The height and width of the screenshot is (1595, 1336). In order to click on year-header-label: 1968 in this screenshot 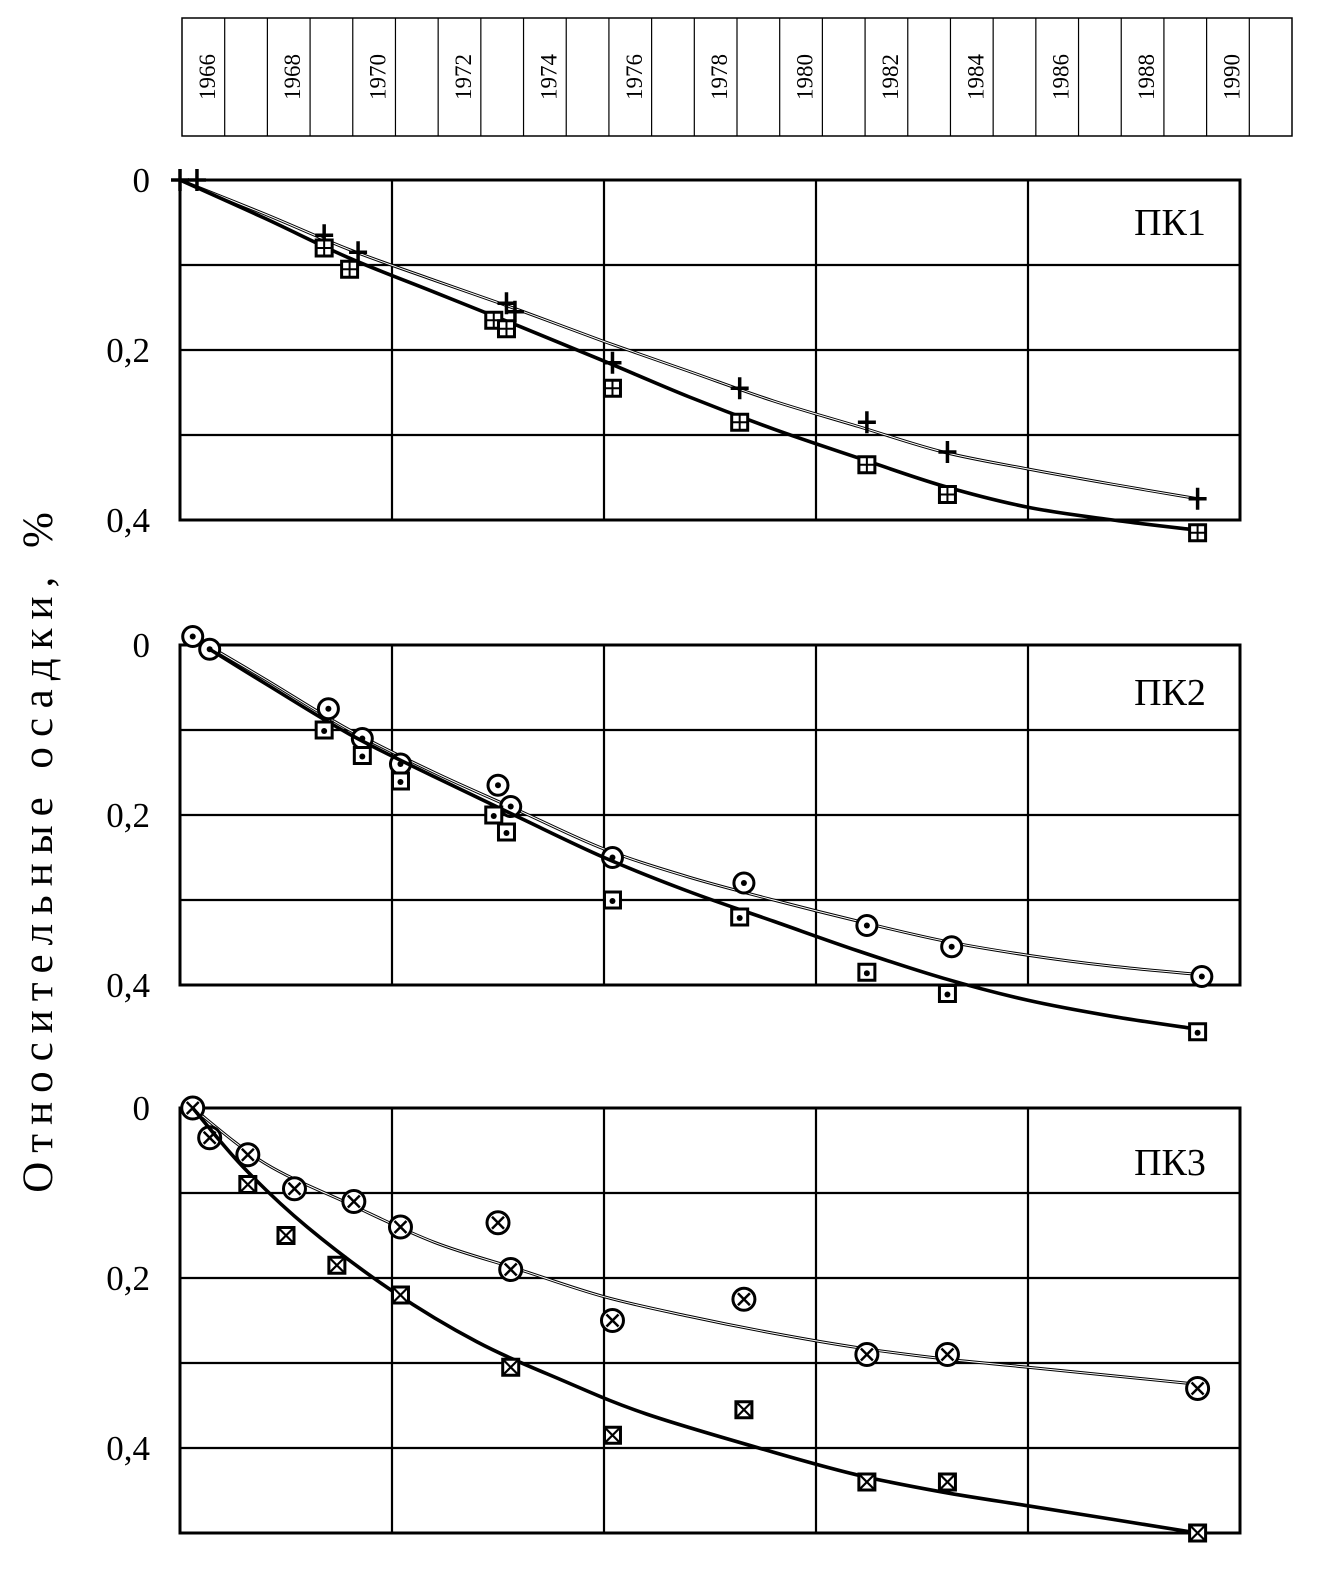, I will do `click(292, 77)`.